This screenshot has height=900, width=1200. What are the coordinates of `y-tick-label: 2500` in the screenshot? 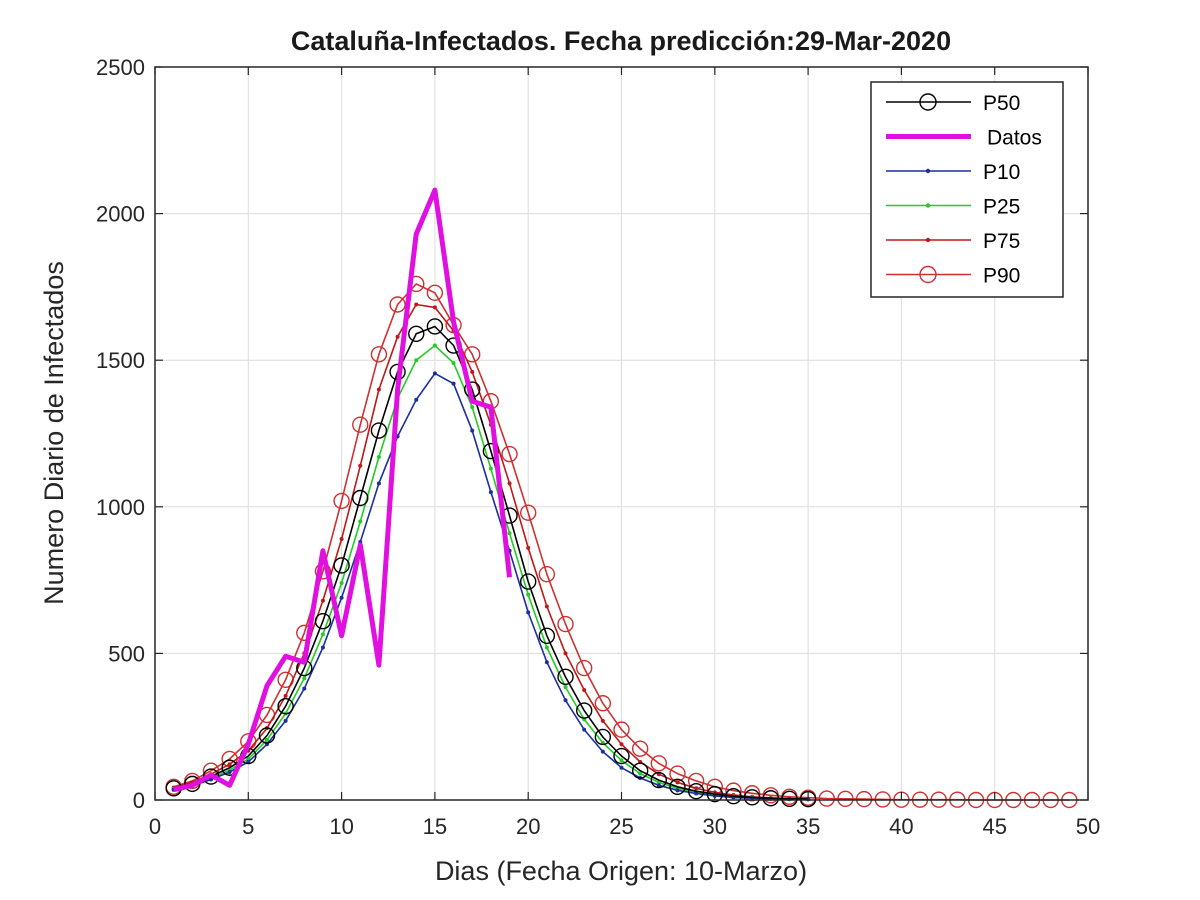 It's located at (120, 67).